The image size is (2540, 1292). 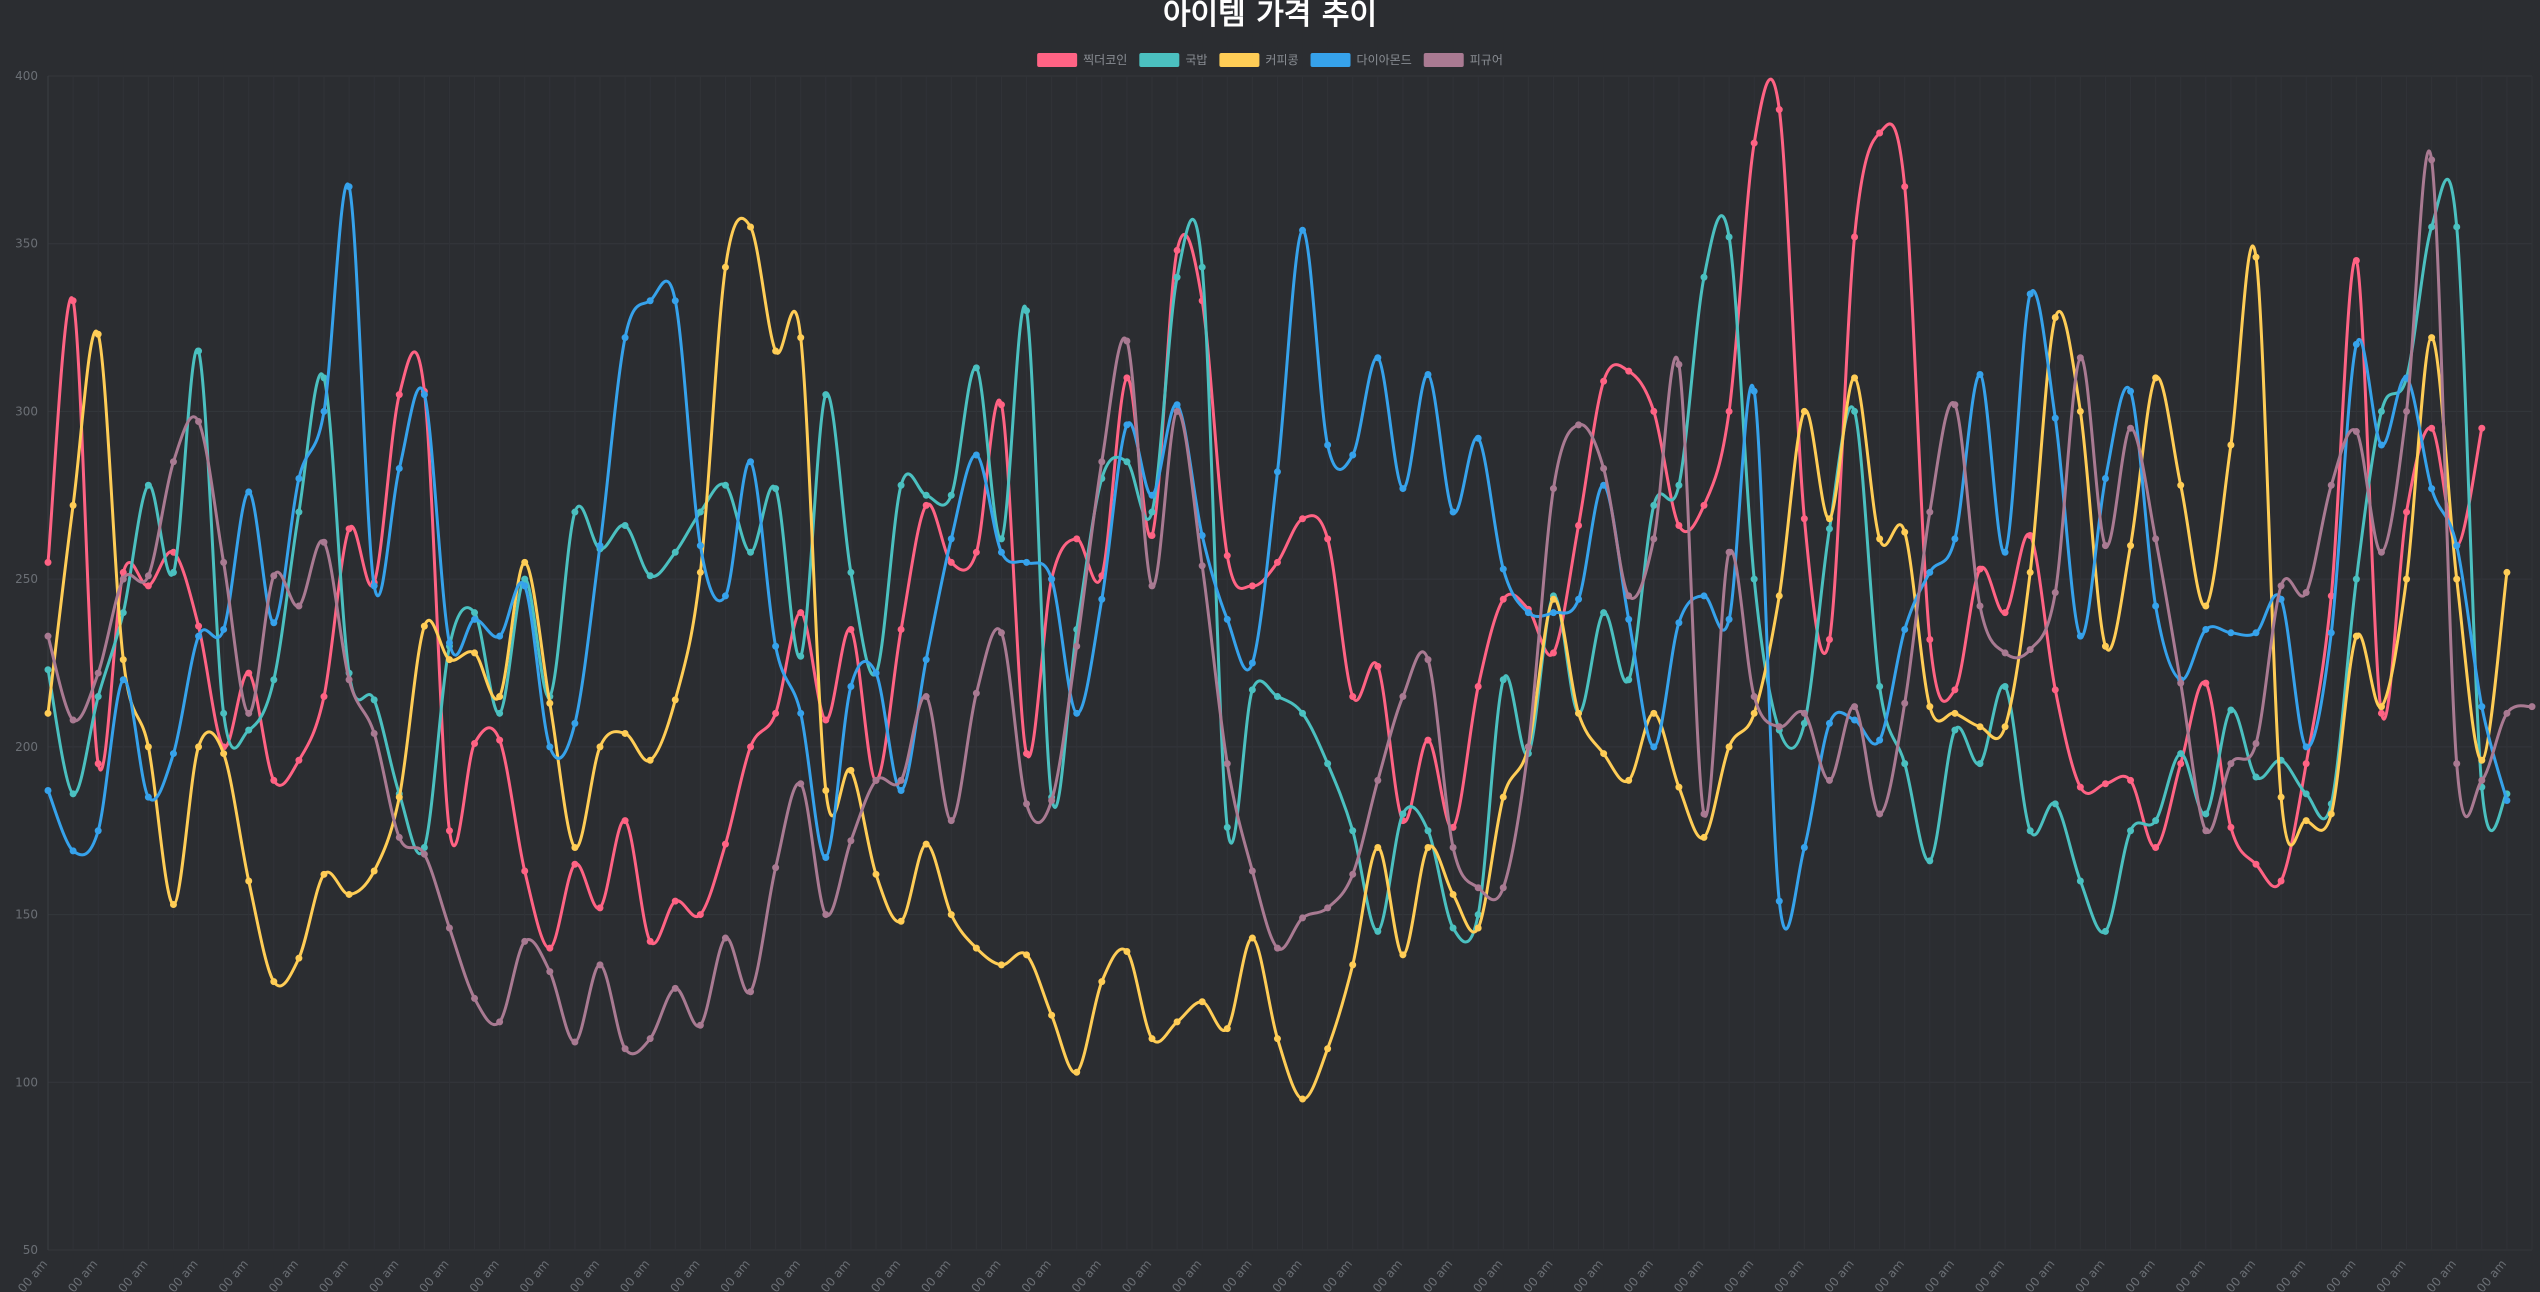 What do you see at coordinates (1361, 60) in the screenshot?
I see `legend-item: 다이아몬드` at bounding box center [1361, 60].